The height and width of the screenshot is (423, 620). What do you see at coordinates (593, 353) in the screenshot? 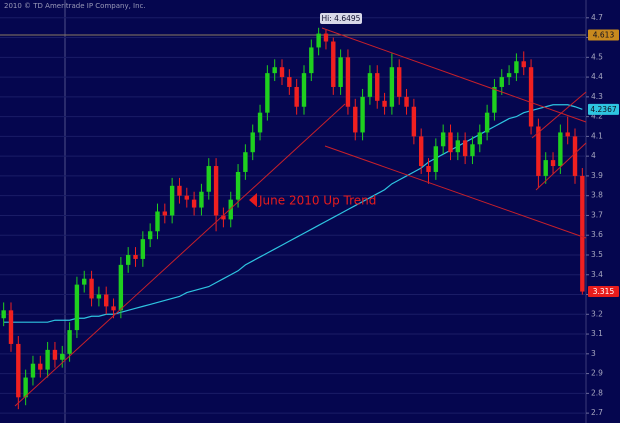
I see `y-tick-label: 3` at bounding box center [593, 353].